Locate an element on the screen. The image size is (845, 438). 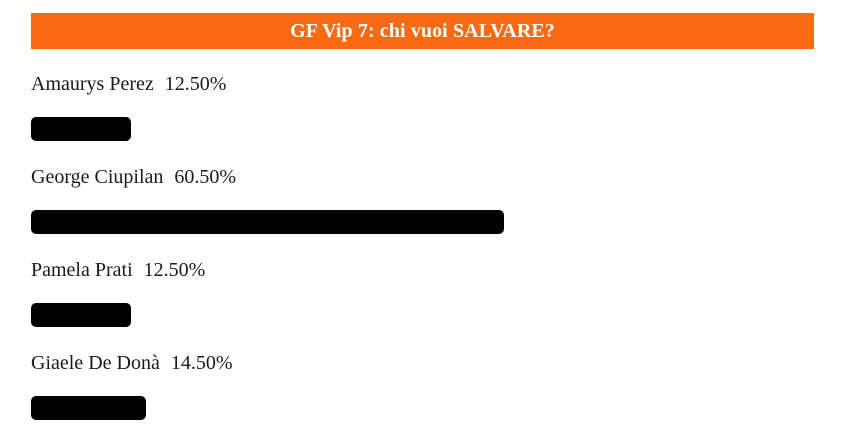
poll-option-header: George Ciupilan 60.50% is located at coordinates (133, 177).